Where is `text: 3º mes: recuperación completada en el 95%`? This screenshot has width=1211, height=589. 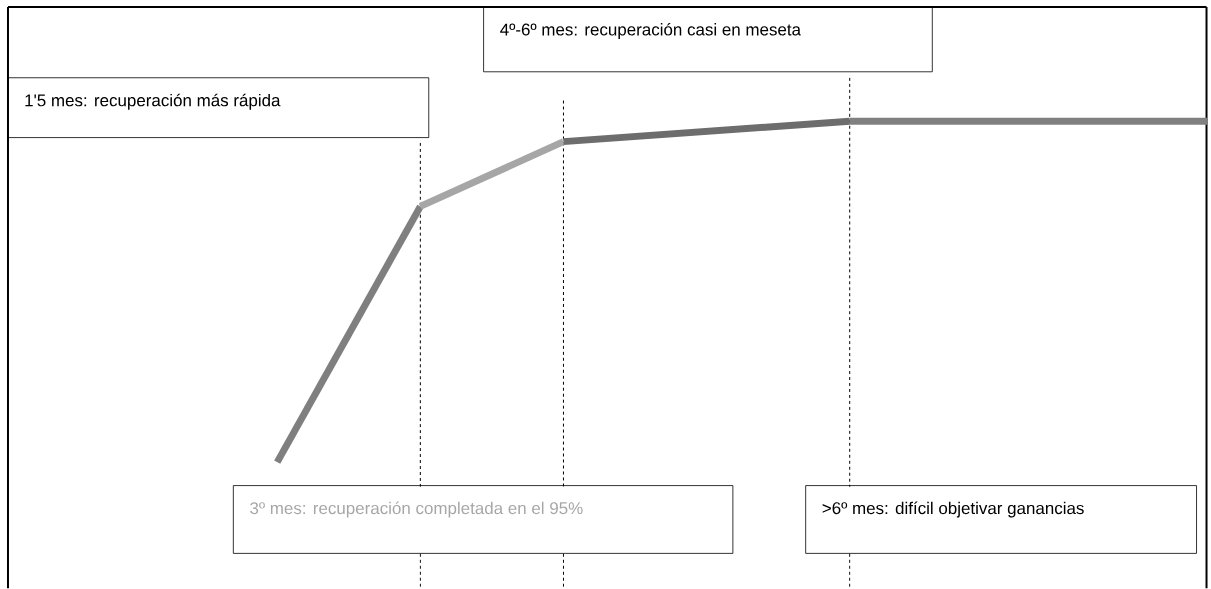 text: 3º mes: recuperación completada en el 95% is located at coordinates (416, 509).